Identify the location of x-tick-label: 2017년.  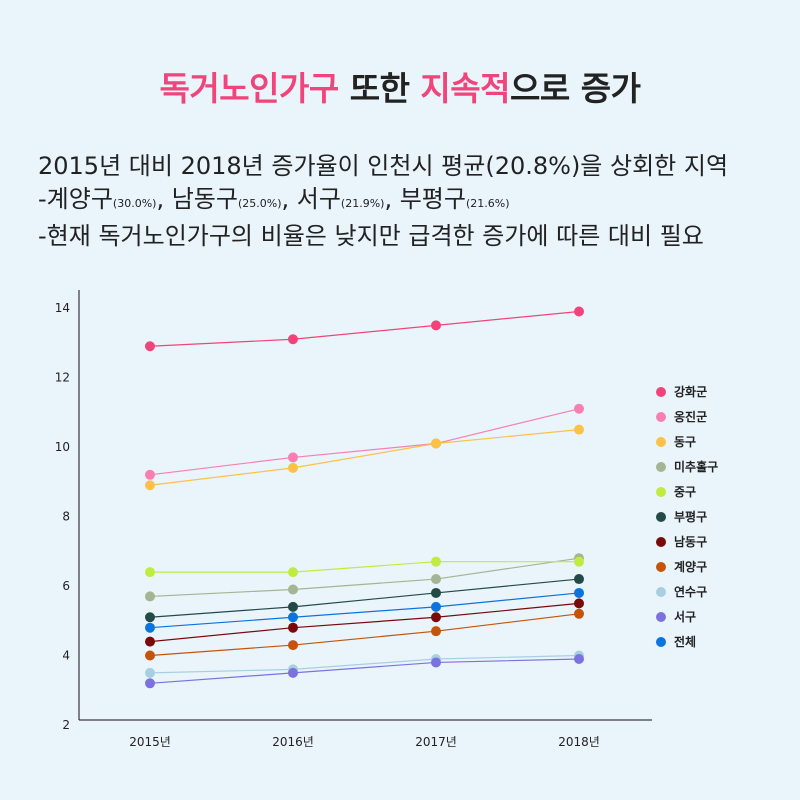
(436, 742).